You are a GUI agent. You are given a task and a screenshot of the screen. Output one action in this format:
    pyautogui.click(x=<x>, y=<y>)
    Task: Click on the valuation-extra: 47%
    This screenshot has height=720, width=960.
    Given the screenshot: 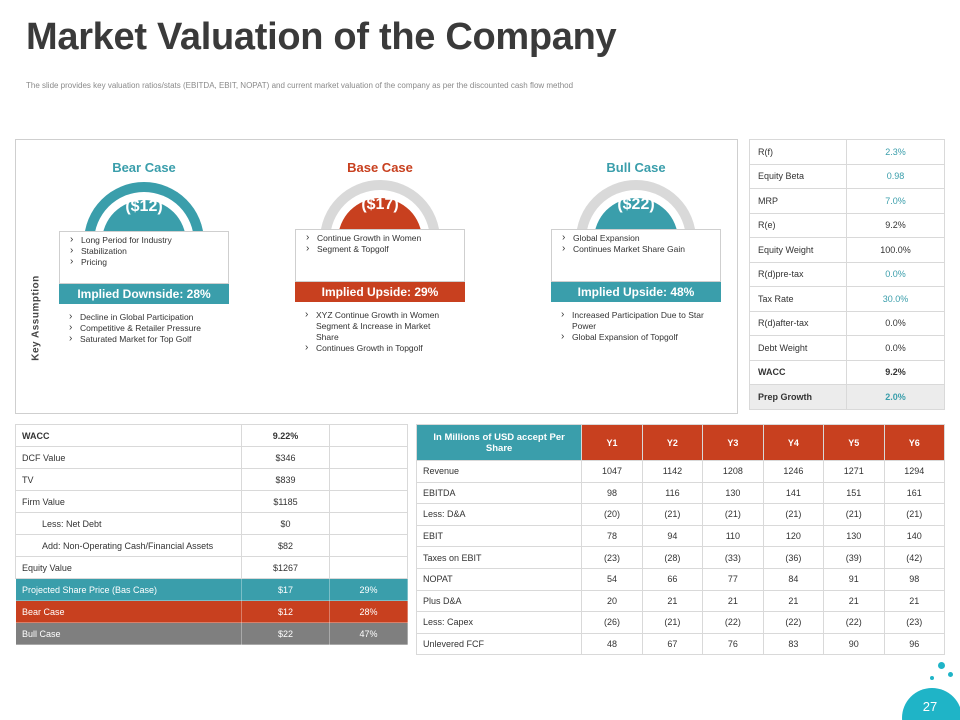 What is the action you would take?
    pyautogui.click(x=368, y=633)
    